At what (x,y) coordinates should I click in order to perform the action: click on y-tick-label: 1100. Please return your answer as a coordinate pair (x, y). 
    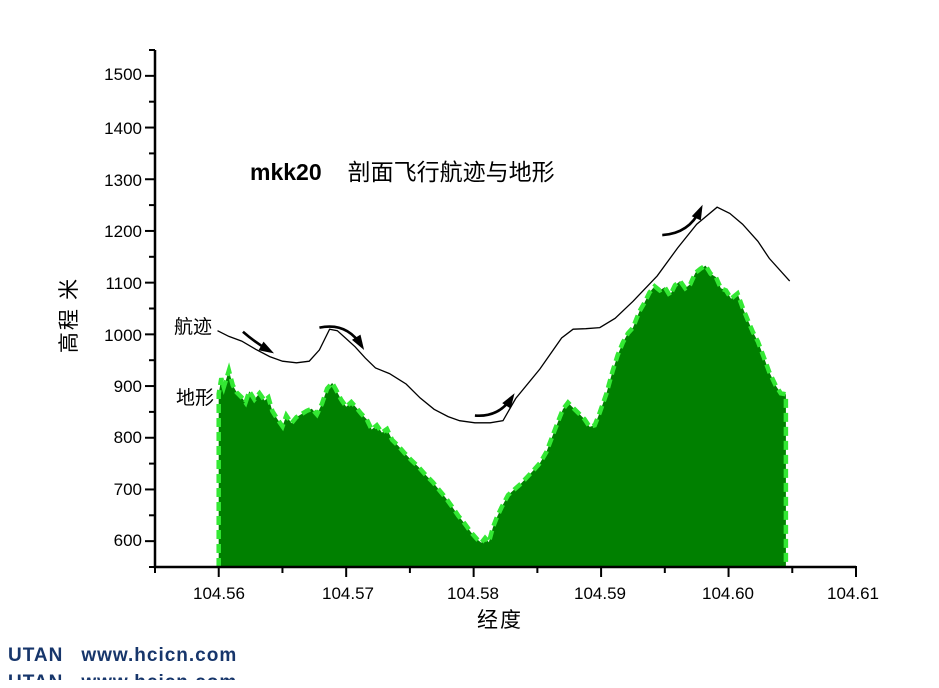
    Looking at the image, I should click on (123, 283).